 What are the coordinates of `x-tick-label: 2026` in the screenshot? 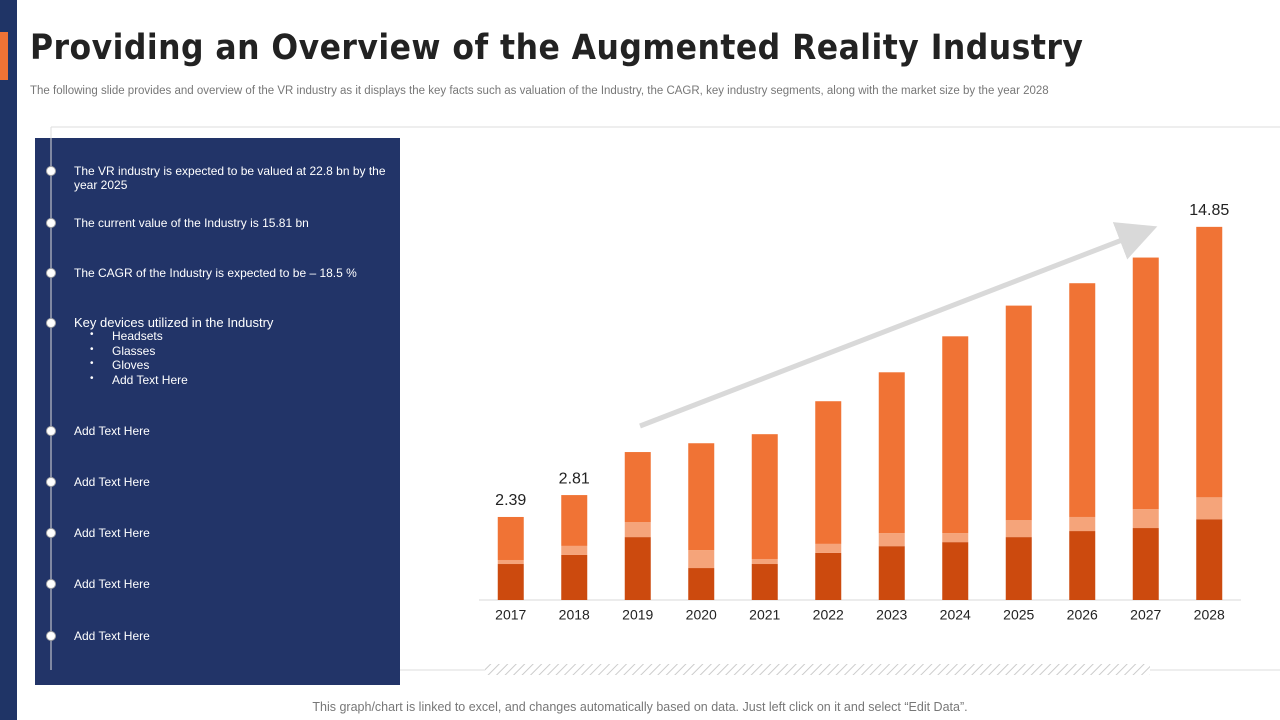 It's located at (1082, 615).